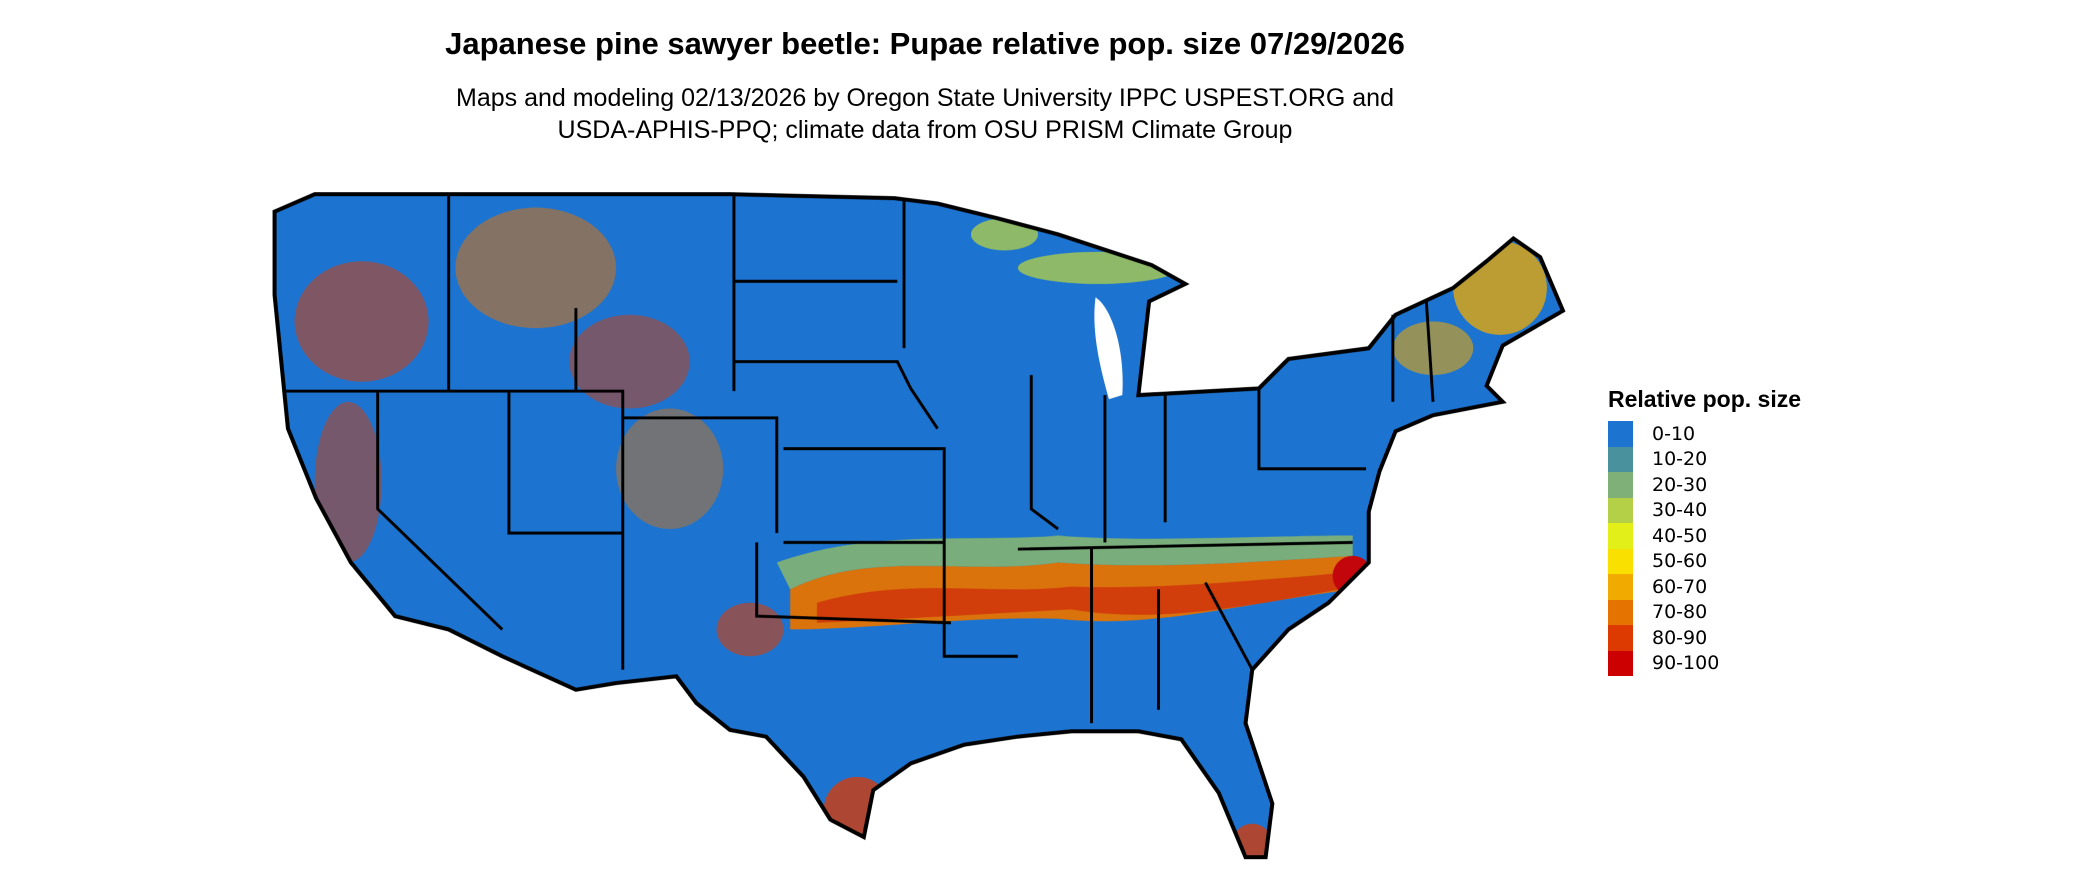 The width and height of the screenshot is (2100, 892). What do you see at coordinates (536, 268) in the screenshot?
I see `northern-rockies-patch` at bounding box center [536, 268].